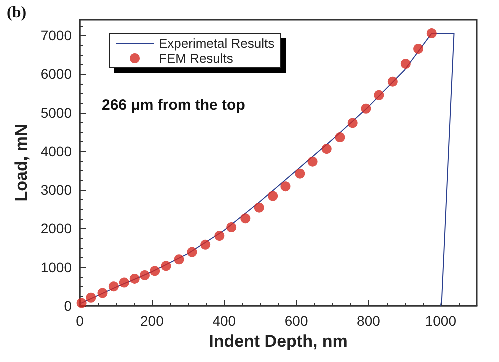 The width and height of the screenshot is (499, 362). I want to click on y-tick-label: 0, so click(68, 306).